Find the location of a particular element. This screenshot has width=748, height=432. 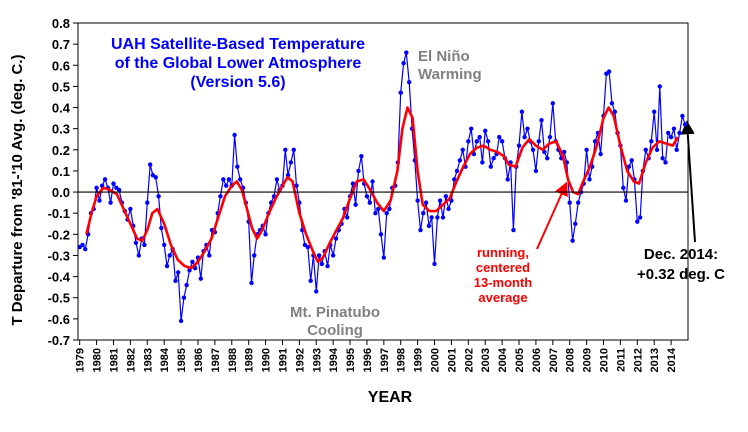

y-tick-label: -0.1 is located at coordinates (59, 213).